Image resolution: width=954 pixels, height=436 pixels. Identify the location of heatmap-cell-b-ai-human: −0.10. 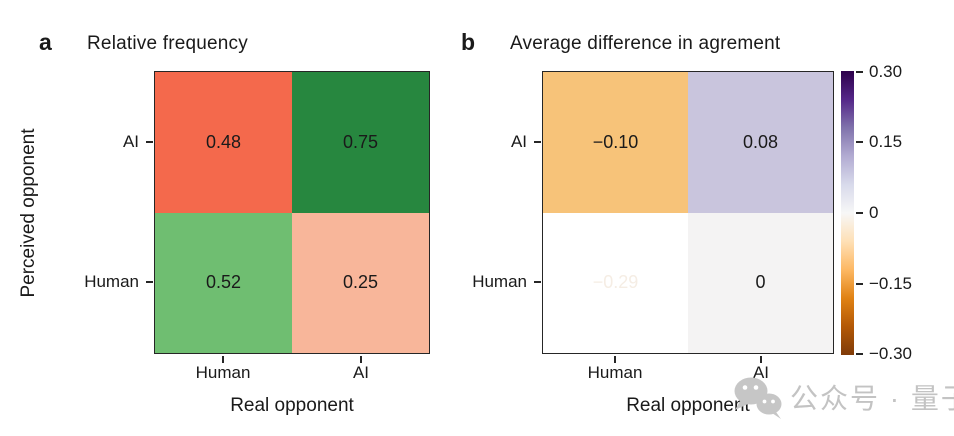
(615, 142).